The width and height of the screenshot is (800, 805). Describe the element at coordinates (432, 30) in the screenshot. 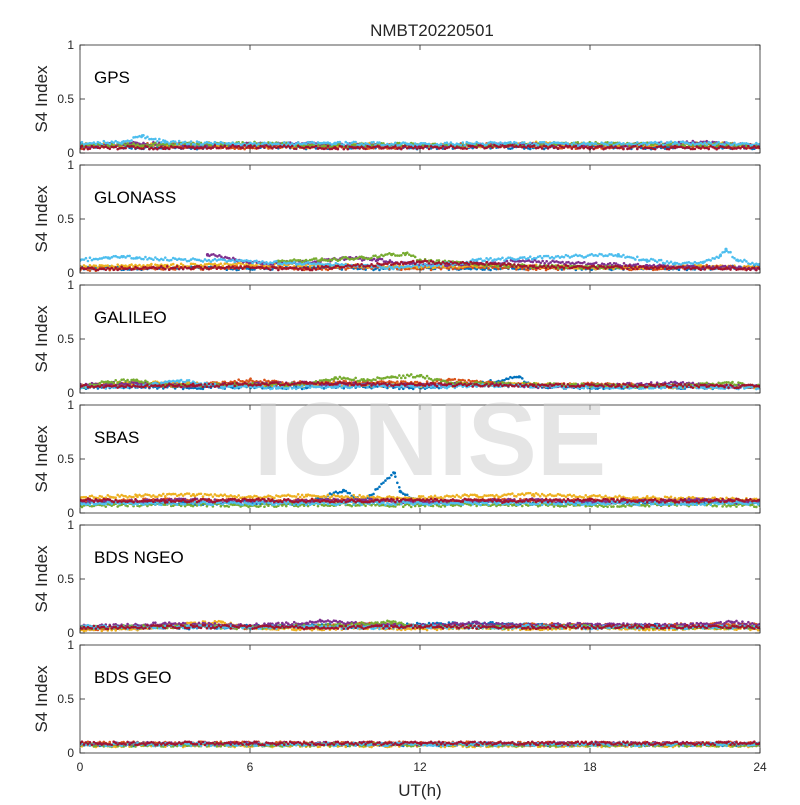

I see `chart-title: NMBT20220501` at that location.